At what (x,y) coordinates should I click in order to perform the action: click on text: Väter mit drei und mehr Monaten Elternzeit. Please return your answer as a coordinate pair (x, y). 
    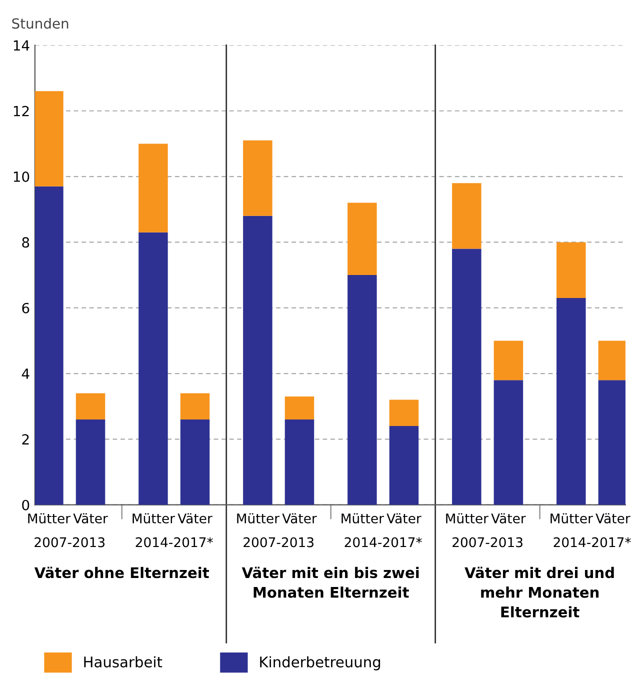
    Looking at the image, I should click on (539, 592).